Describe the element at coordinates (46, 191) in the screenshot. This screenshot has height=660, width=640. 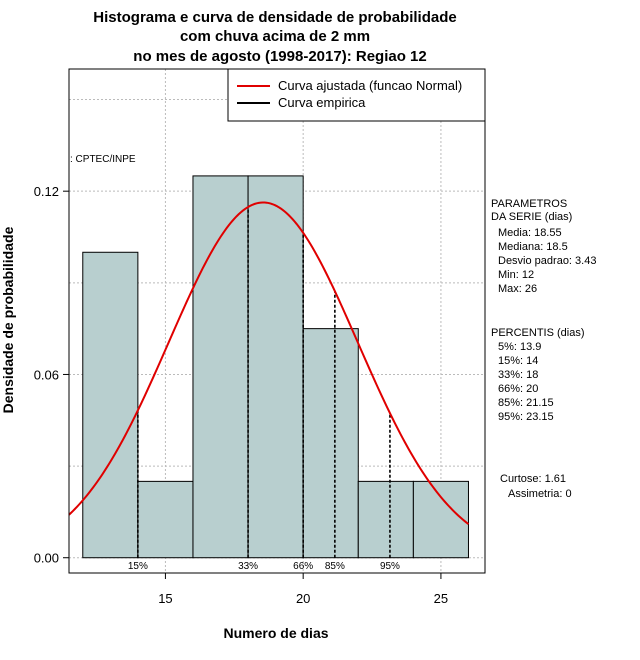
I see `y-tick-label: 0.12` at that location.